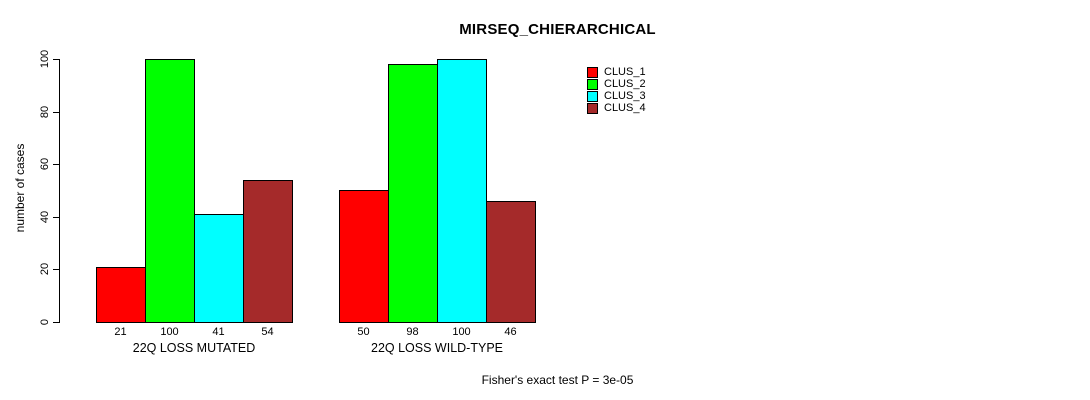  Describe the element at coordinates (45, 217) in the screenshot. I see `y-axis-tick-label: 40` at that location.